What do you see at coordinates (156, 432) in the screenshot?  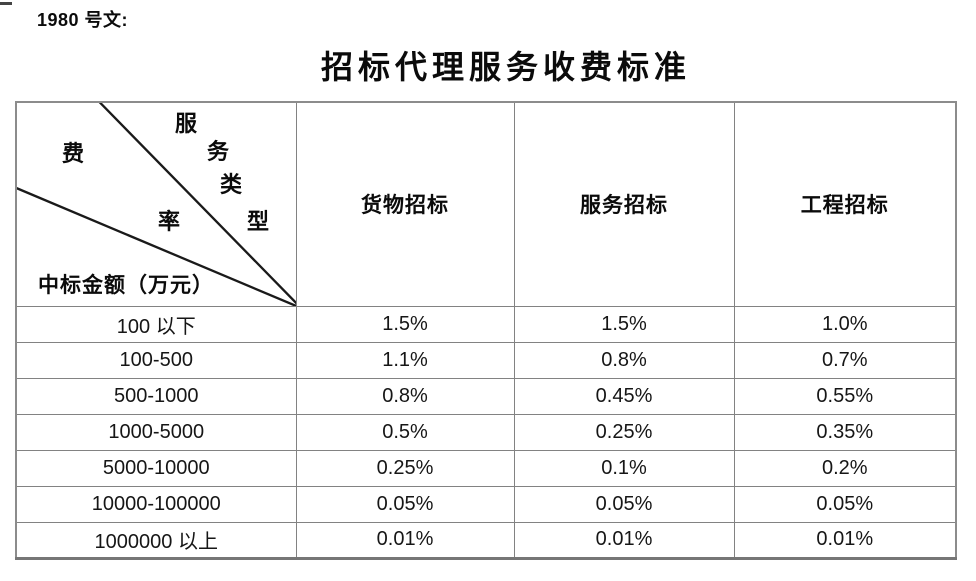 I see `amount-cell: 1000-5000` at bounding box center [156, 432].